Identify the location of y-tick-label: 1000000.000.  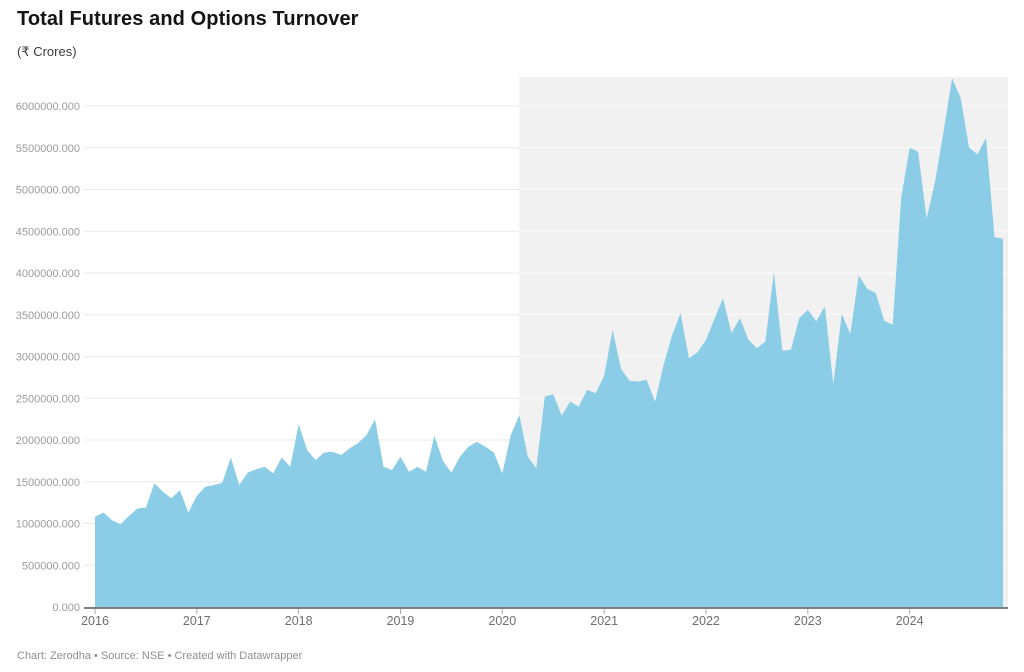
(48, 525).